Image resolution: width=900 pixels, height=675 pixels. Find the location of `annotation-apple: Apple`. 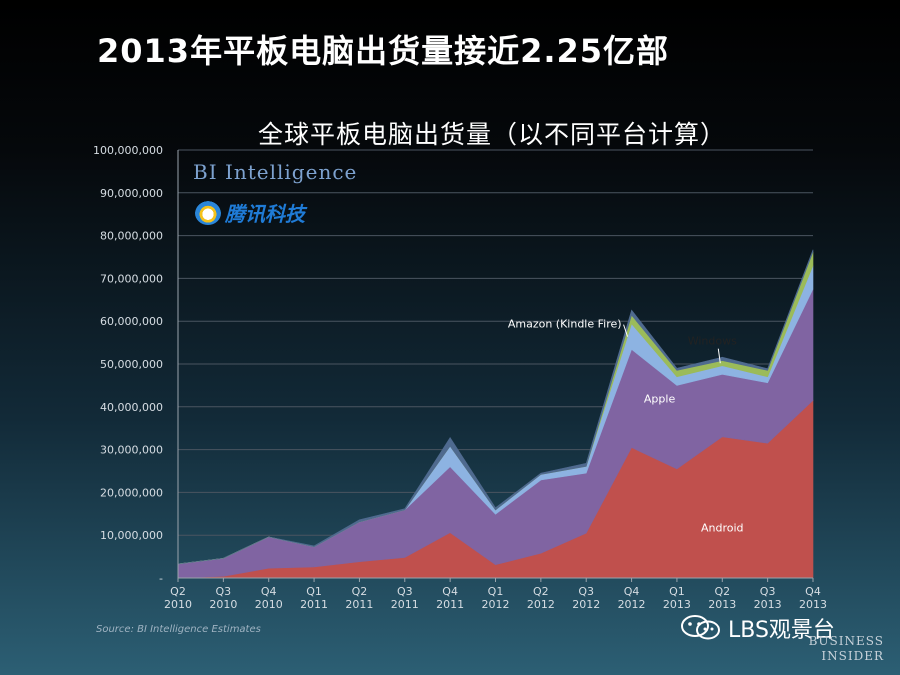

annotation-apple: Apple is located at coordinates (660, 398).